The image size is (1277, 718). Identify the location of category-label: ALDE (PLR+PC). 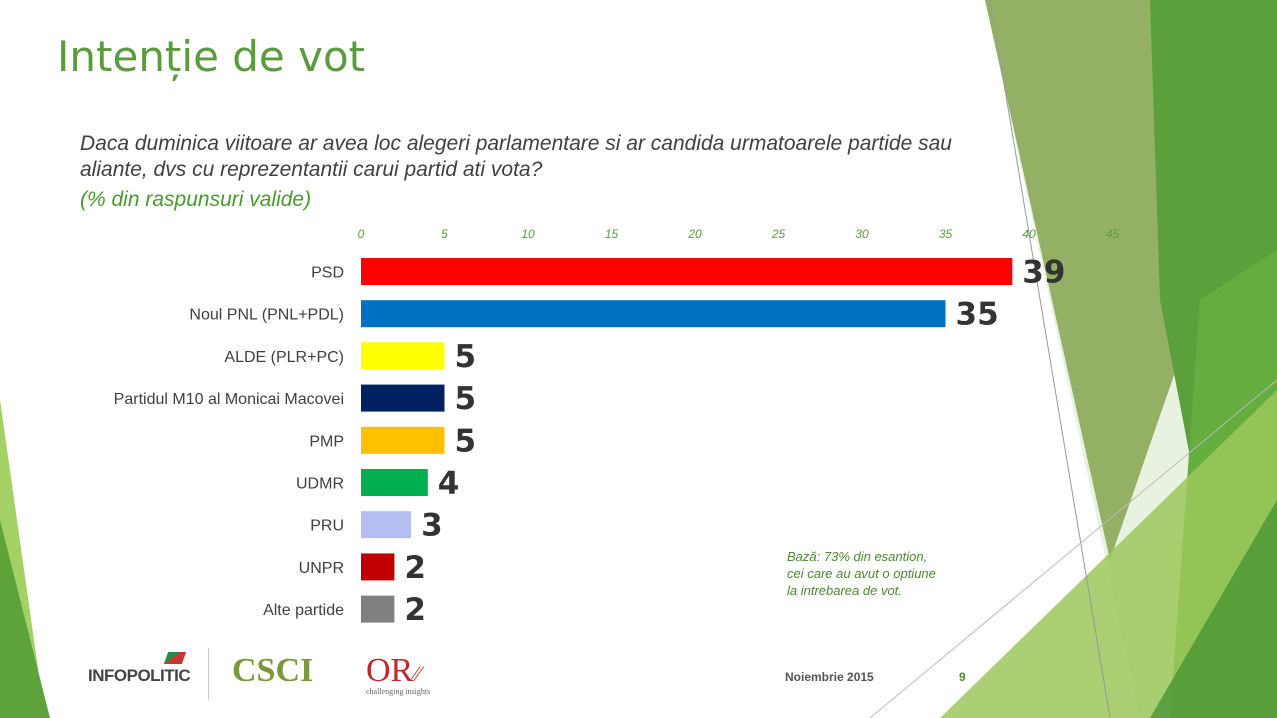
(284, 357).